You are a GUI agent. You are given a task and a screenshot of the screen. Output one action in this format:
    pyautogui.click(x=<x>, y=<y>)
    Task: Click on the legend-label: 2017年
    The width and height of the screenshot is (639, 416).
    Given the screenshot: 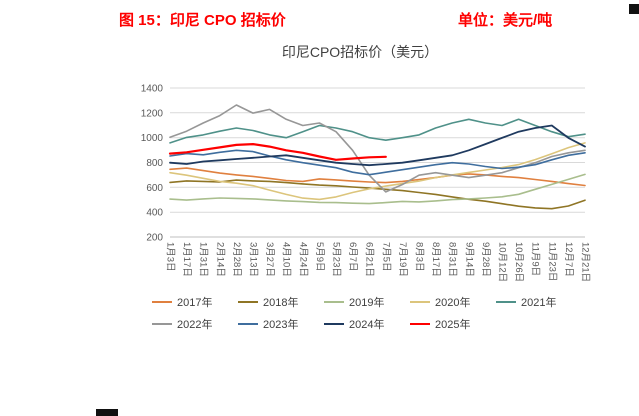 What is the action you would take?
    pyautogui.click(x=195, y=303)
    